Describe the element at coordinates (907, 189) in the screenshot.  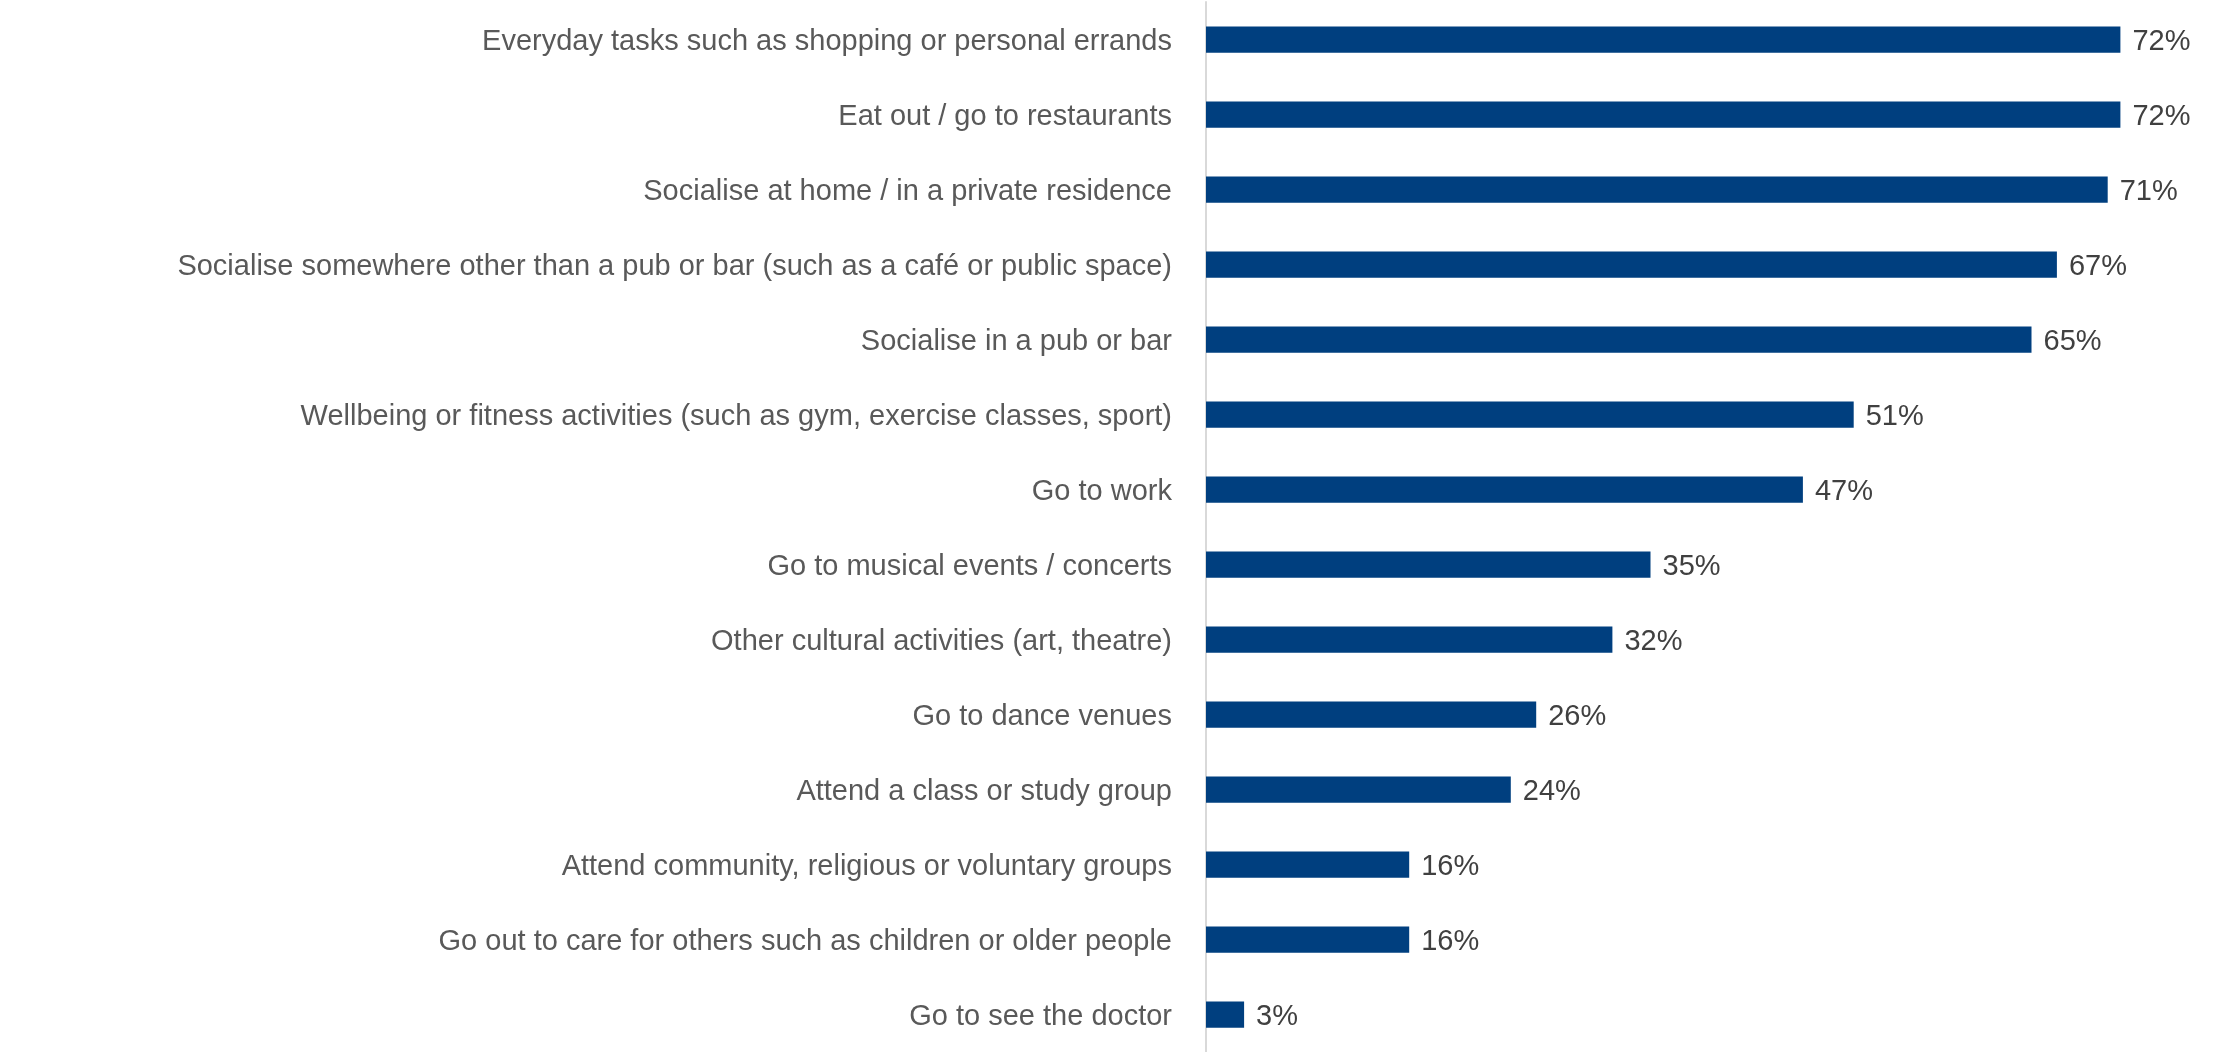
I see `y-tick-label: Socialise at home / in a private residence` at that location.